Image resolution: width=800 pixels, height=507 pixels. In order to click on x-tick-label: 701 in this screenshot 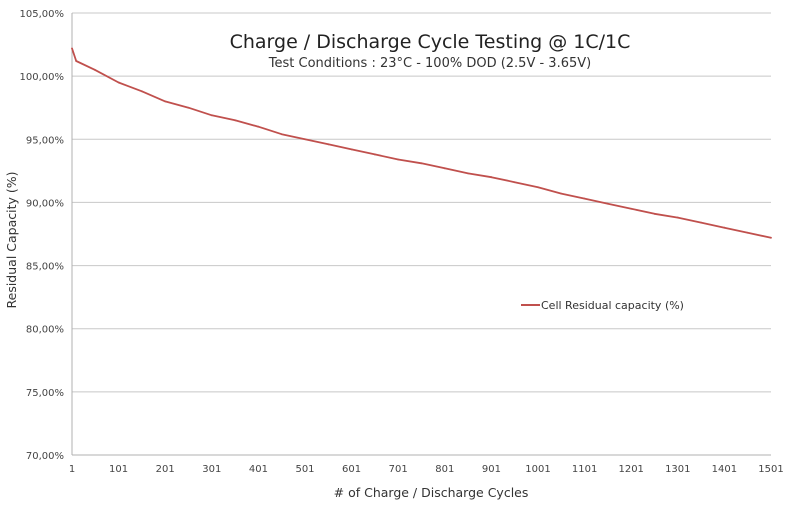, I will do `click(398, 469)`.